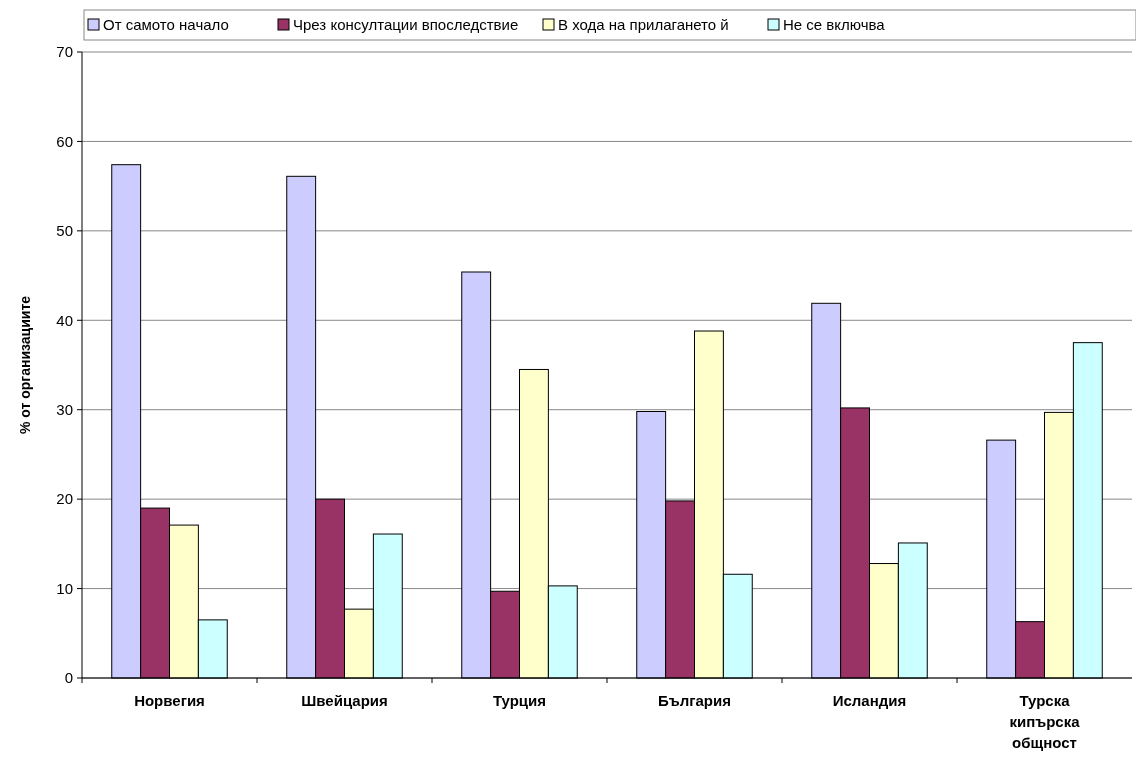  Describe the element at coordinates (869, 700) in the screenshot. I see `x-tick-label: Исландия` at that location.